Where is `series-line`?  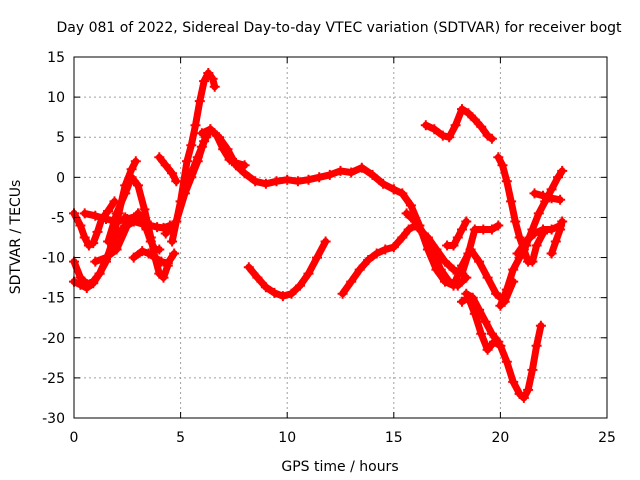
series-line is located at coordinates (193, 157).